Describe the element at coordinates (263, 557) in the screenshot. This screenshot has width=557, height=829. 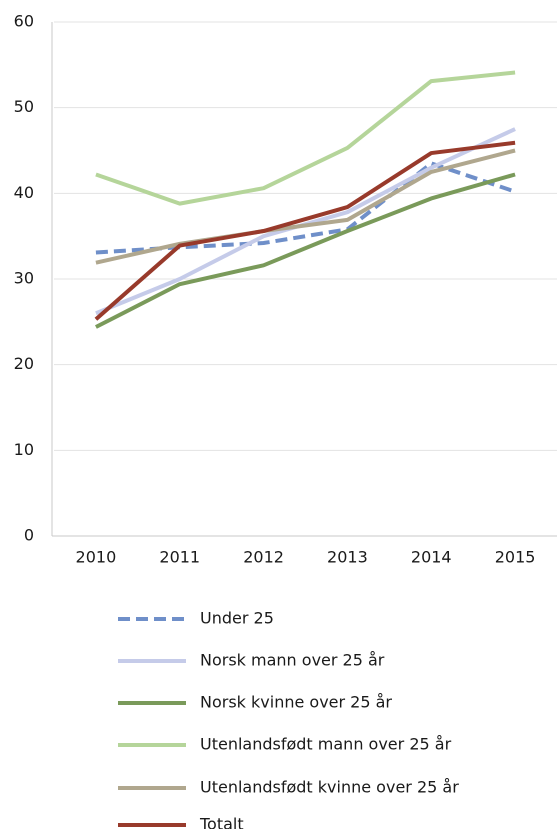
I see `x-tick-label: 2012` at that location.